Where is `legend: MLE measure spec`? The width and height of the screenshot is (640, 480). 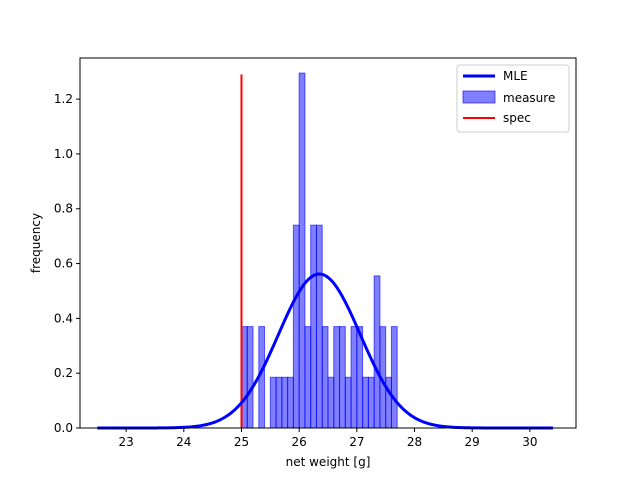 legend: MLE measure spec is located at coordinates (513, 98).